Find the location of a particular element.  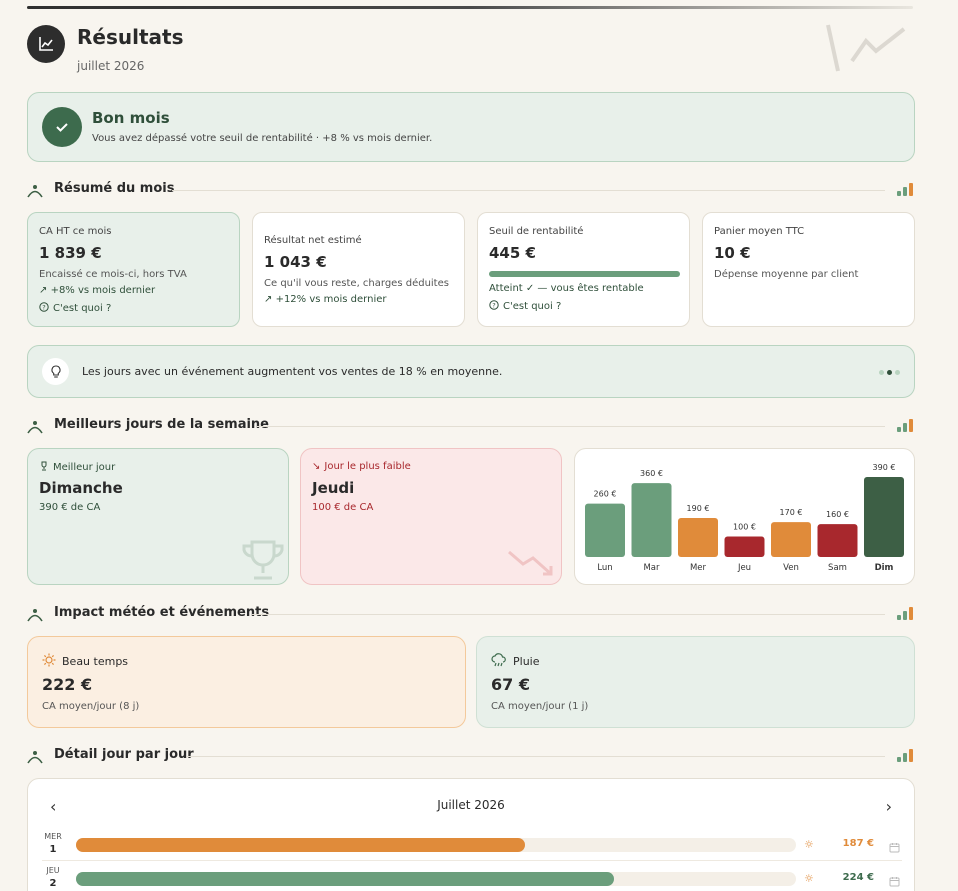

kpi-value: 1 043 € is located at coordinates (295, 262).